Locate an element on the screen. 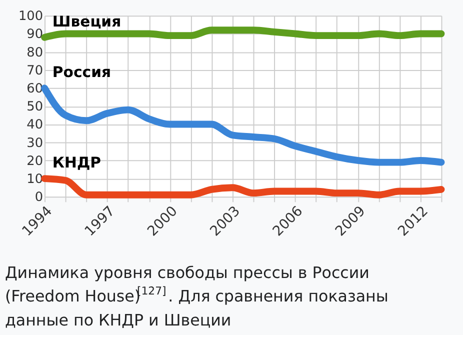  series-label: Россия is located at coordinates (81, 73).